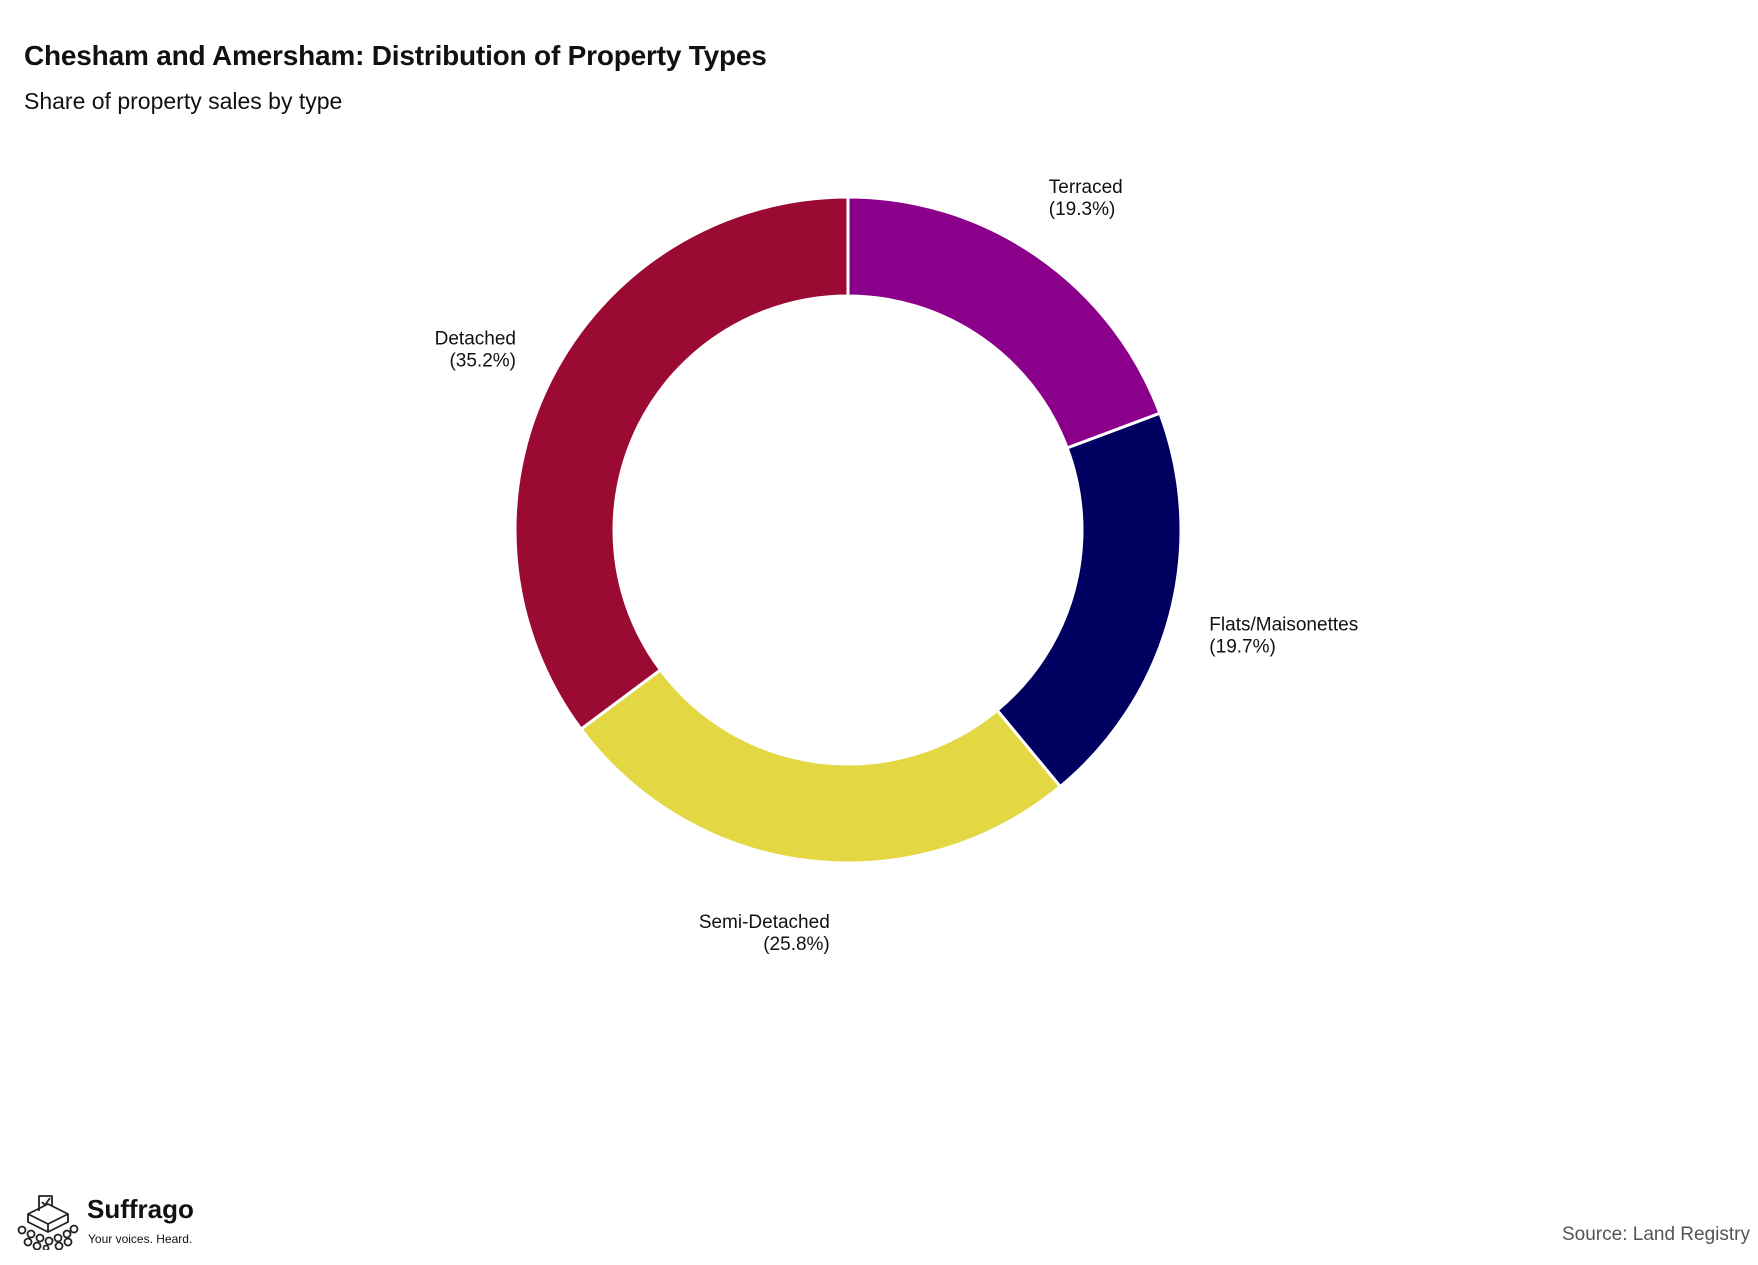 This screenshot has height=1265, width=1758. Describe the element at coordinates (1004, 322) in the screenshot. I see `slice-terraced` at that location.